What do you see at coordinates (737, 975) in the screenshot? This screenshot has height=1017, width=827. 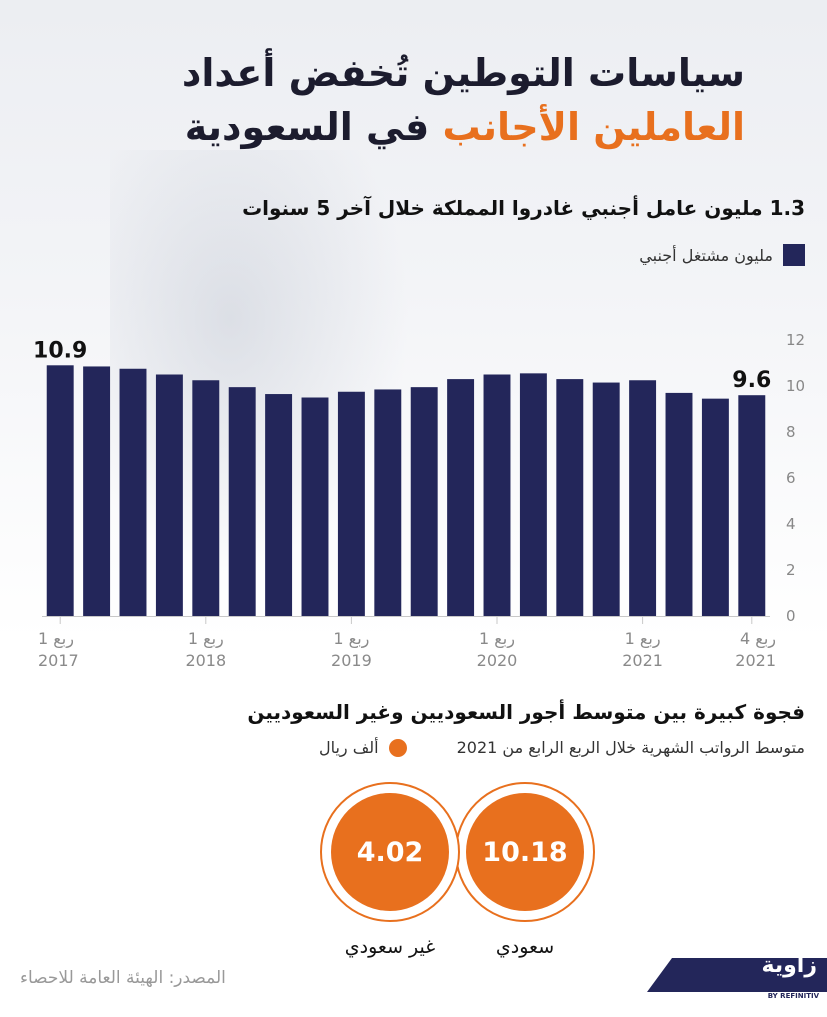 I see `zawya-logo` at bounding box center [737, 975].